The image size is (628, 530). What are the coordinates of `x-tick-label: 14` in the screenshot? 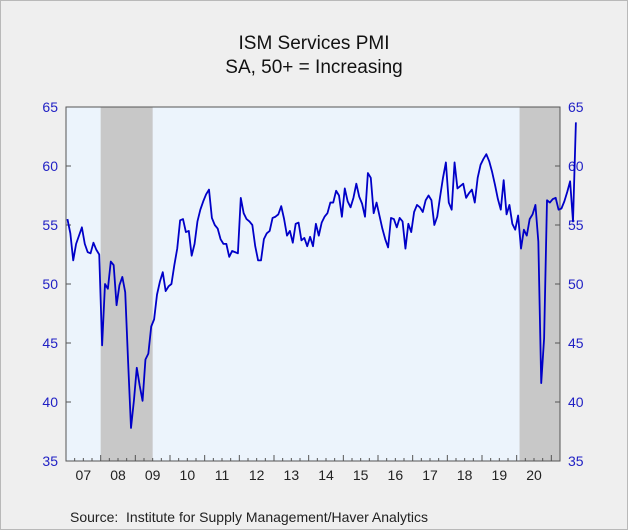 It's located at (326, 475).